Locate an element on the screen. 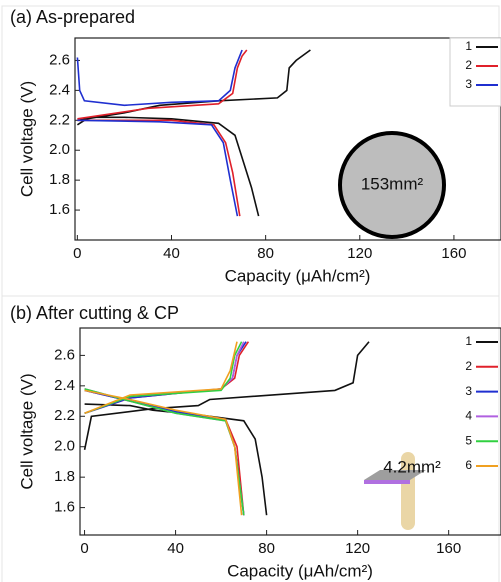 The height and width of the screenshot is (582, 501). panel-title: (b) After cutting & CP is located at coordinates (94, 313).